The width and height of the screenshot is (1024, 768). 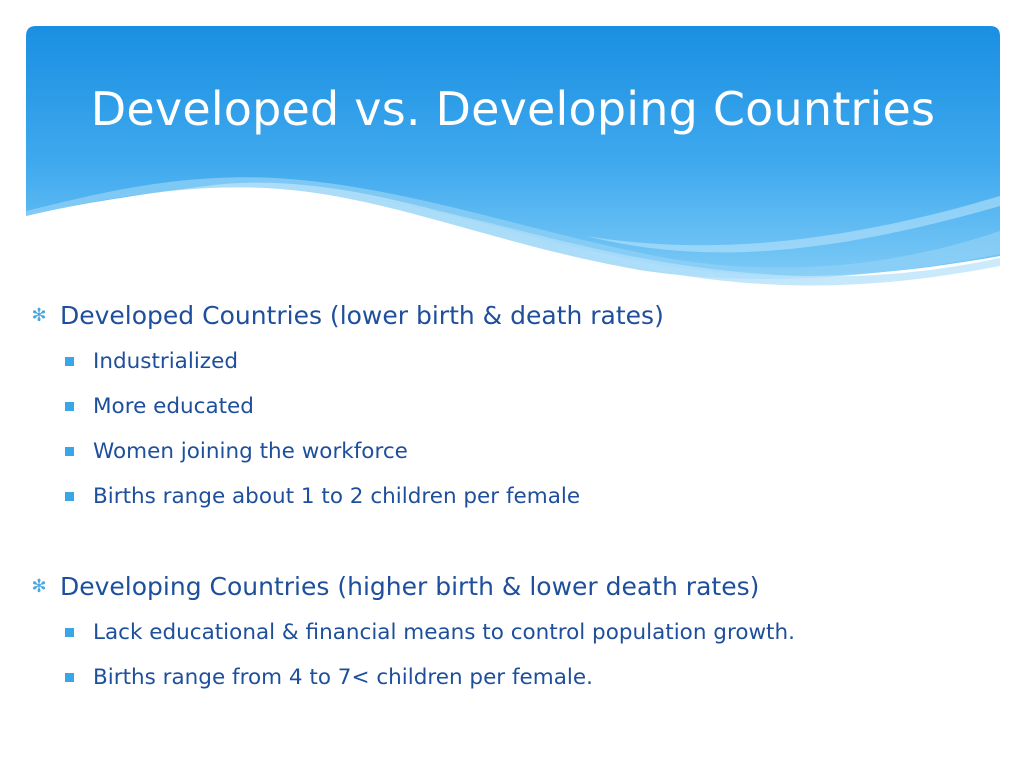 I want to click on sub-bullet: Industrialized, so click(x=510, y=361).